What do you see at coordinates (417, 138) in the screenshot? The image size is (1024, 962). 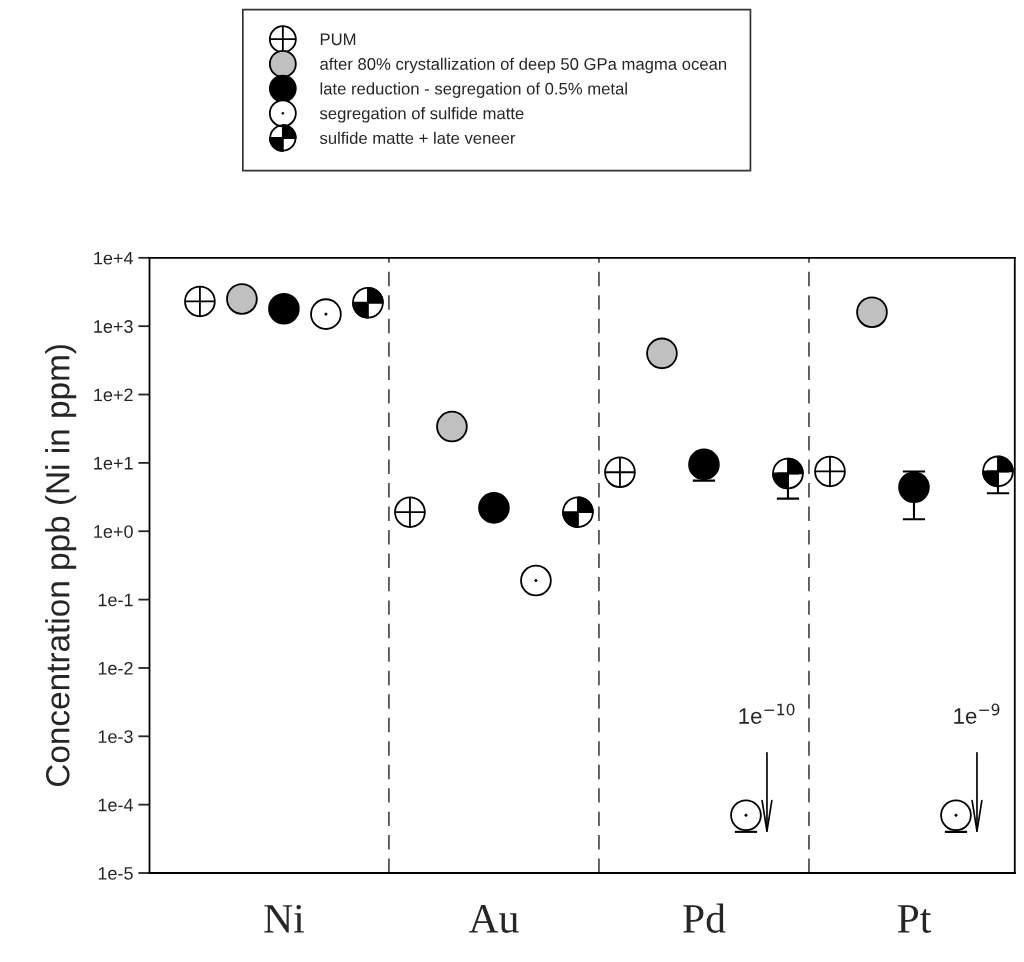 I see `legend-label: sulfide matte + late veneer` at bounding box center [417, 138].